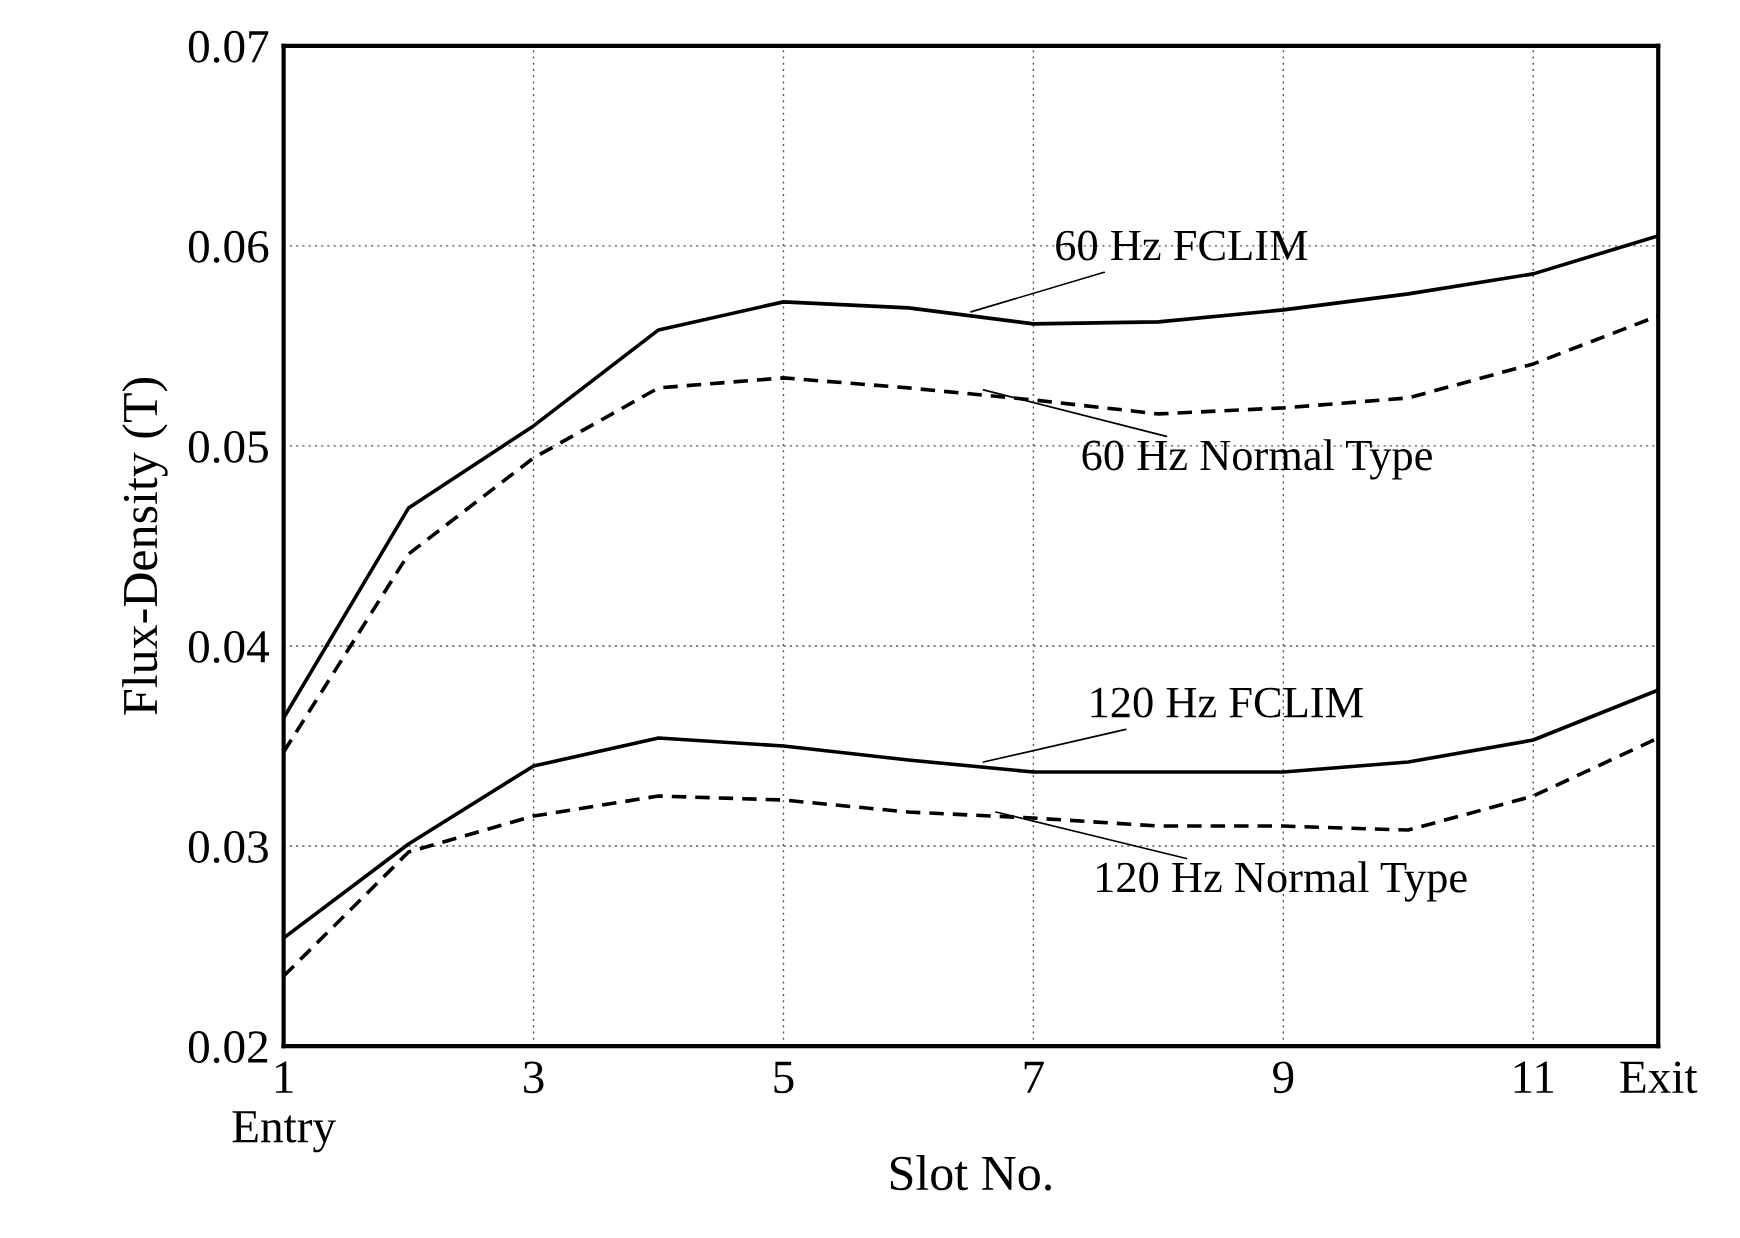  I want to click on x-axis-title: Slot No., so click(970, 1173).